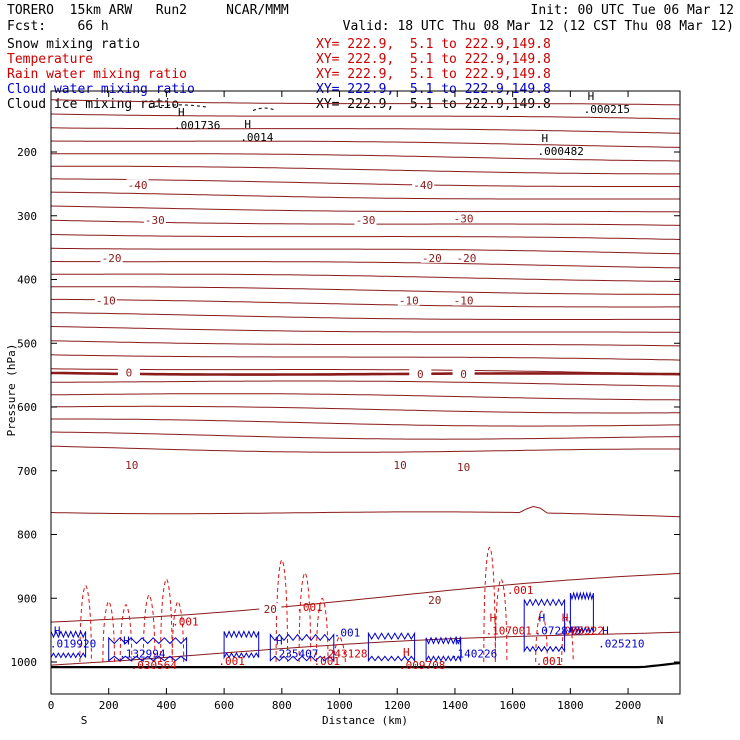 The height and width of the screenshot is (740, 740). What do you see at coordinates (97, 74) in the screenshot?
I see `field-name-rain: Rain water mixing ratio` at bounding box center [97, 74].